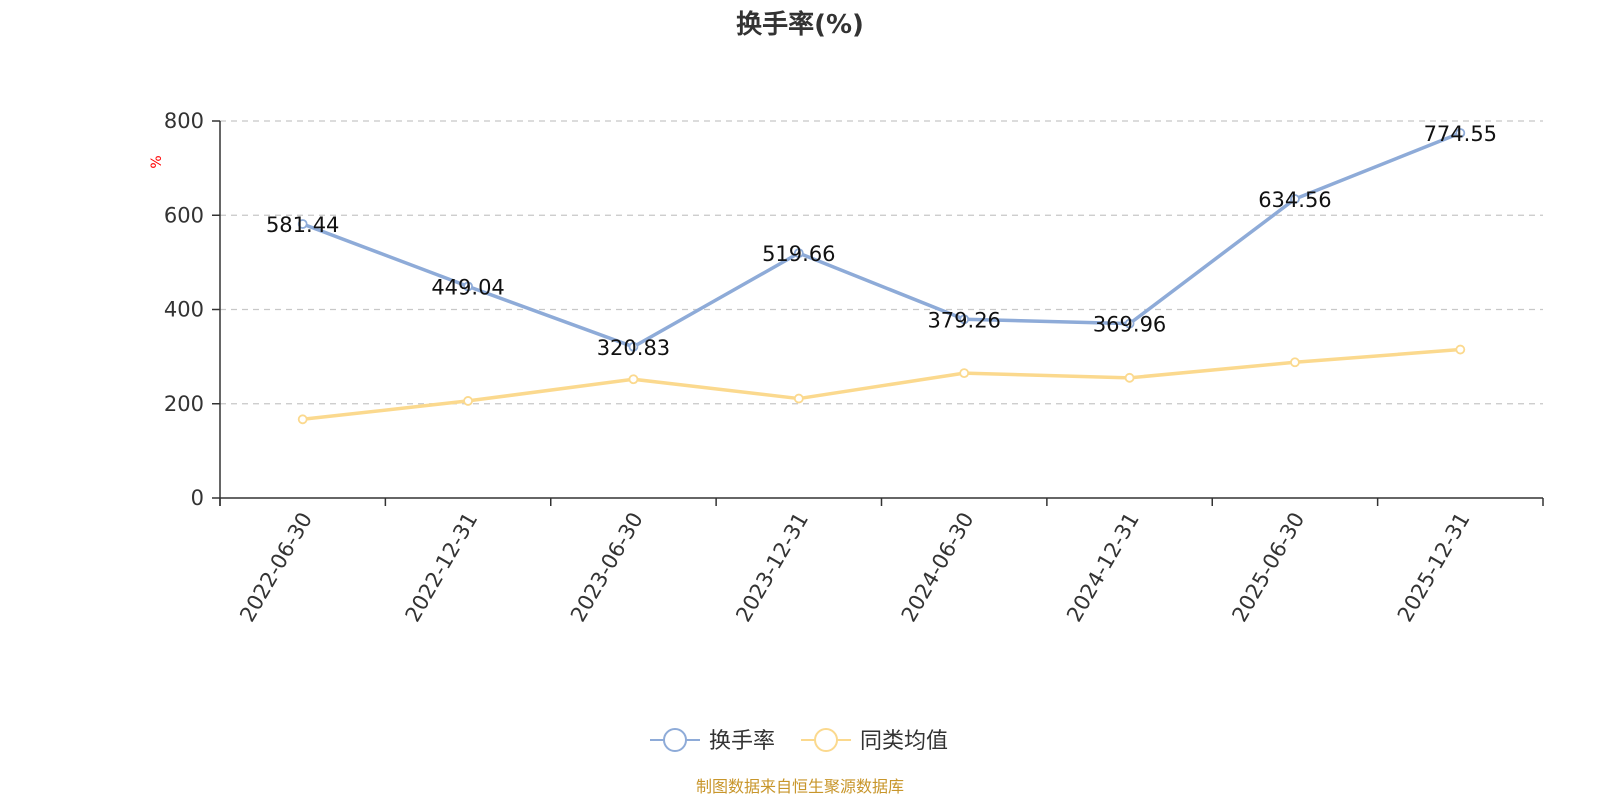 The height and width of the screenshot is (800, 1600). I want to click on series-line, so click(881, 384).